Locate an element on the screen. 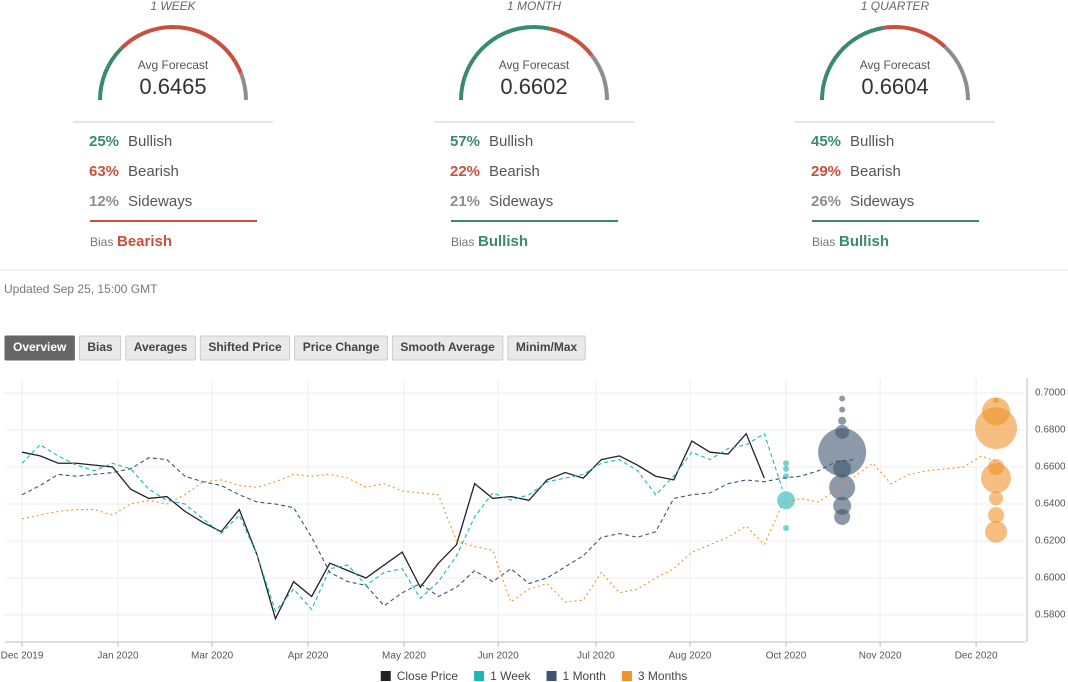 The height and width of the screenshot is (682, 1068). x-tick-label: Dec 2020 is located at coordinates (976, 656).